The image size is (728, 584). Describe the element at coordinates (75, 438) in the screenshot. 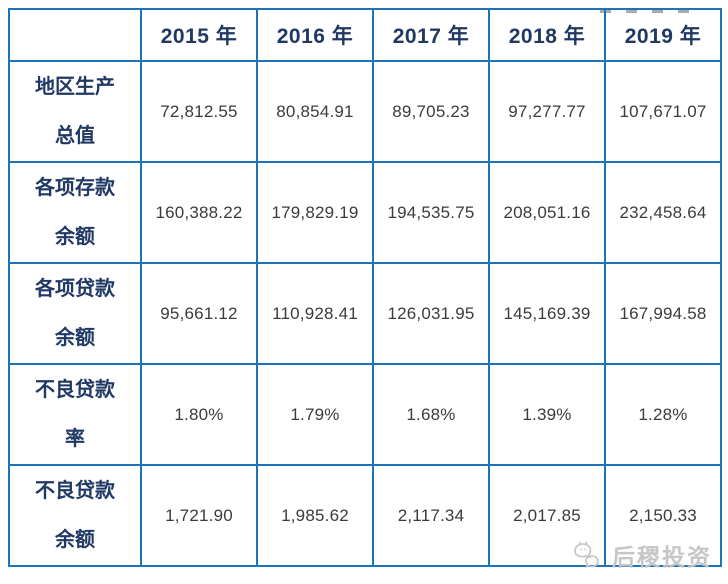

I see `row-label-line: 率` at that location.